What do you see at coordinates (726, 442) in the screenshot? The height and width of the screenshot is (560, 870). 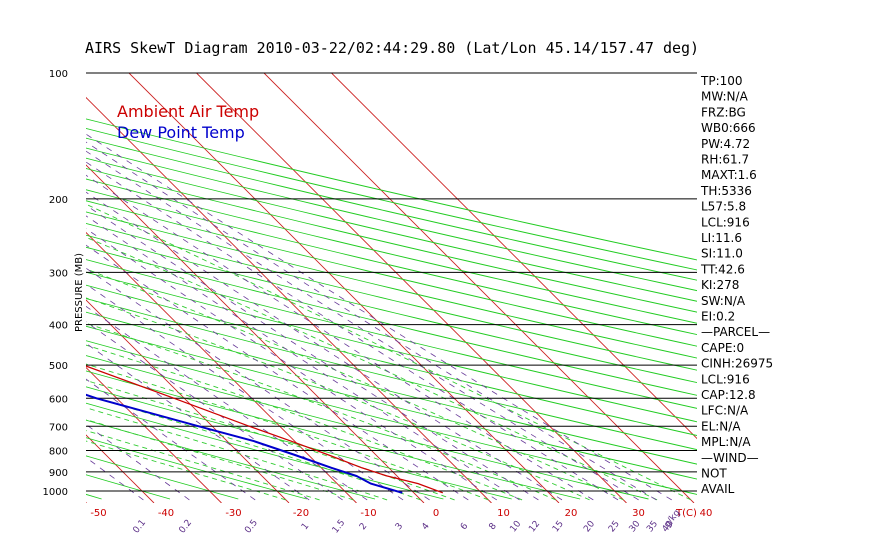 I see `stability-index: MPL:N/A` at bounding box center [726, 442].